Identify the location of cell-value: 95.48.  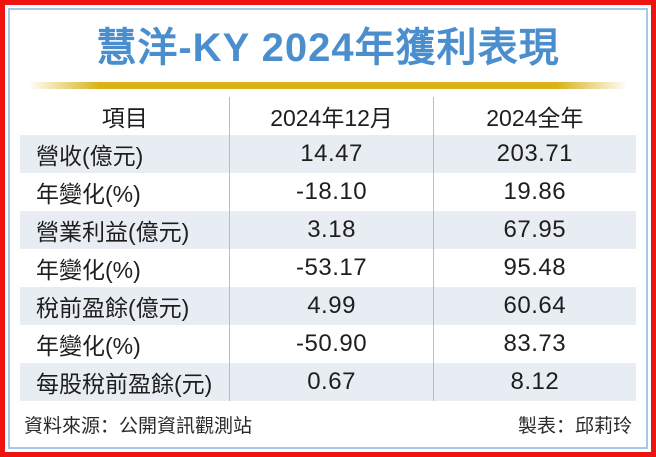
(534, 268).